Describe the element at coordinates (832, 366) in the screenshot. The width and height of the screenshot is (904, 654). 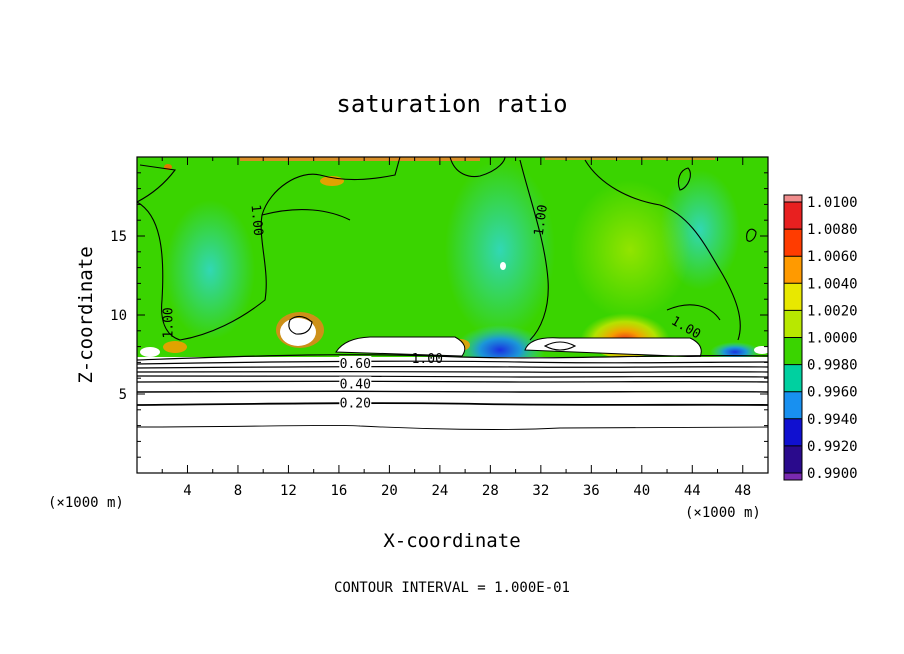
I see `colorbar-label: 0.9980` at that location.